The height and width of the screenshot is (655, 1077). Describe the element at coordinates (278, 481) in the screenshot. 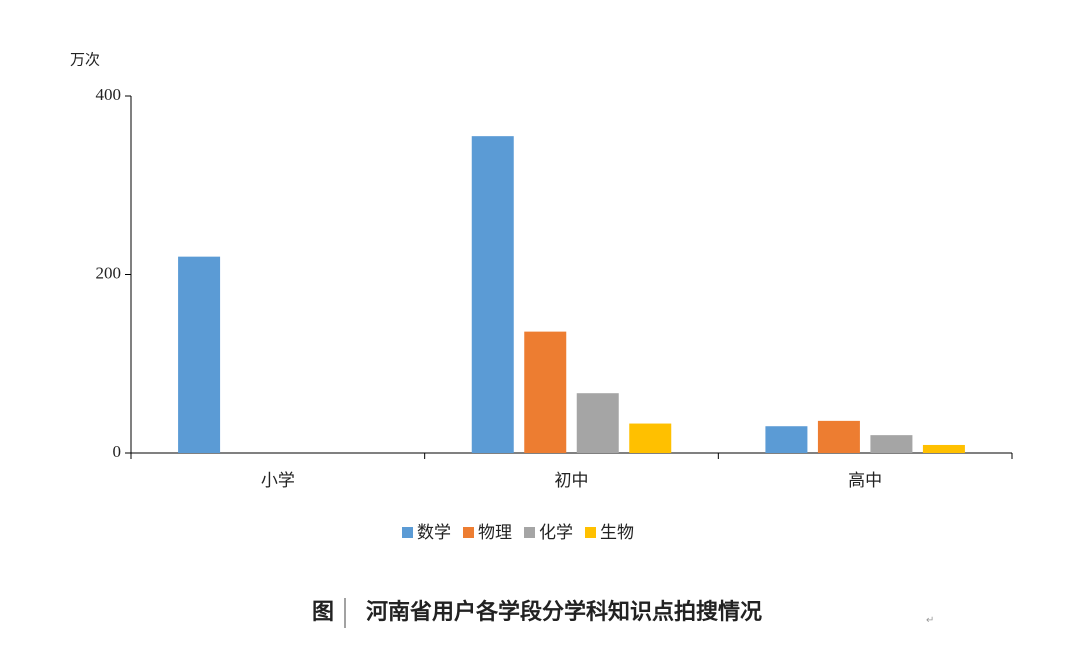

I see `x-tick-label: 小学` at that location.